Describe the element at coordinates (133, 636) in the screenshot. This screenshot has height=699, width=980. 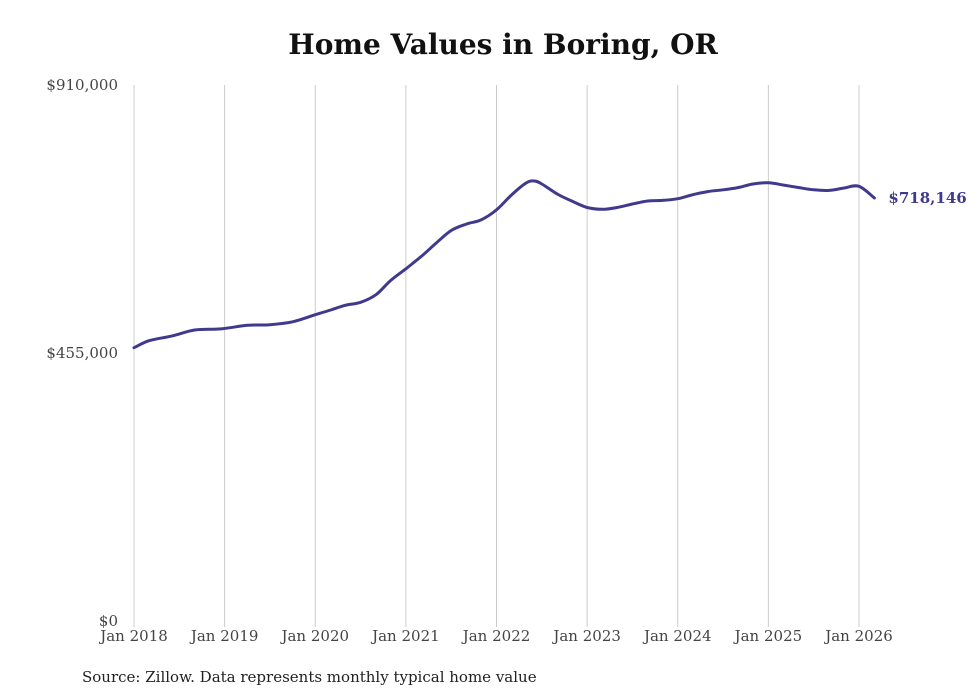
I see `x-tick-label-0: Jan 2018` at that location.